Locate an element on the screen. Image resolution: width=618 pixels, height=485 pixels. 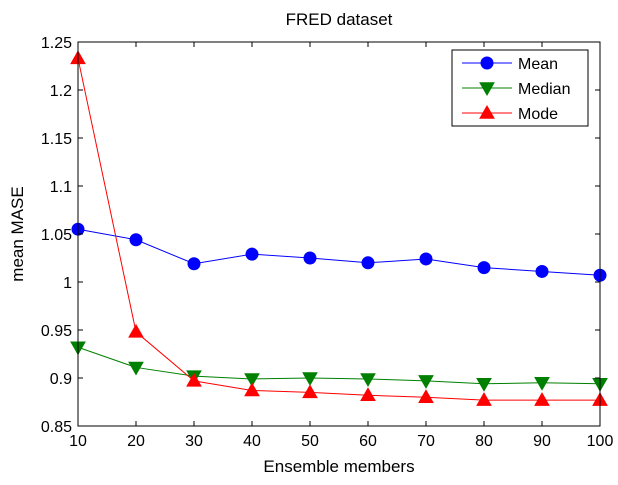
legend-label-median: Median is located at coordinates (544, 89).